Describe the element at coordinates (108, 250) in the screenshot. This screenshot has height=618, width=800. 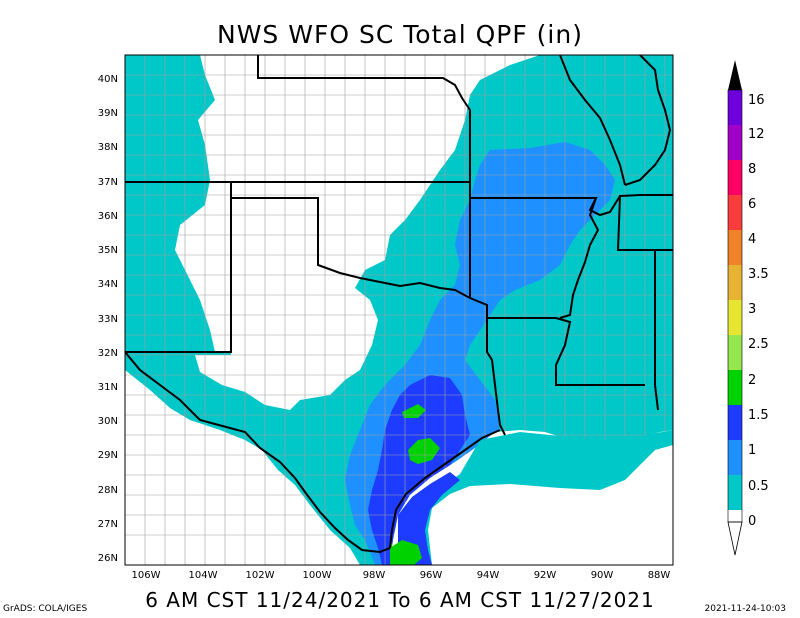
I see `lat-label: 35N` at that location.